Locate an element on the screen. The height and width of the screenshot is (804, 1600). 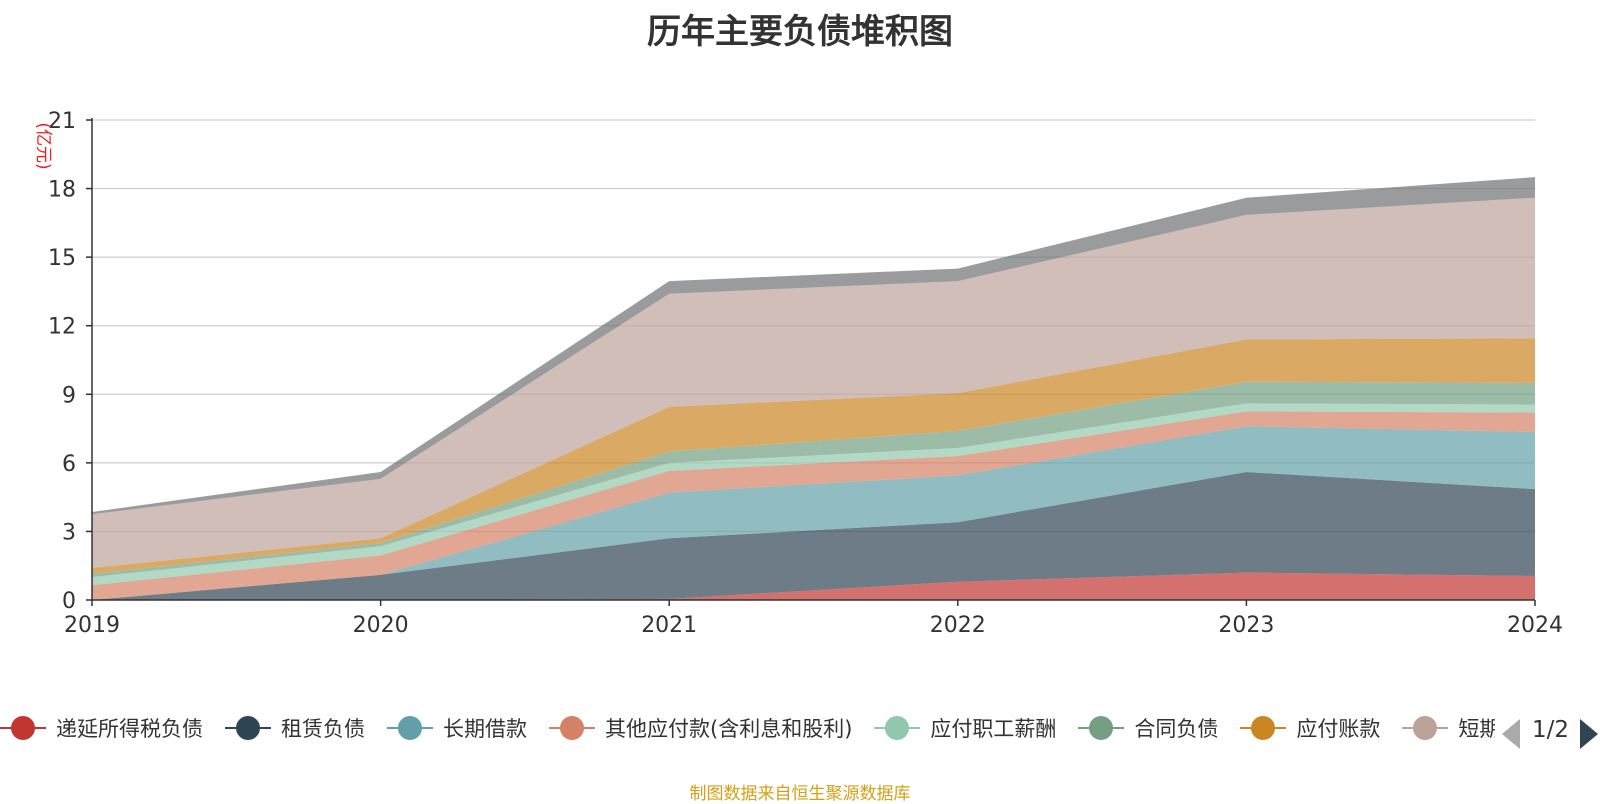
y-tick-label: 15 is located at coordinates (62, 258).